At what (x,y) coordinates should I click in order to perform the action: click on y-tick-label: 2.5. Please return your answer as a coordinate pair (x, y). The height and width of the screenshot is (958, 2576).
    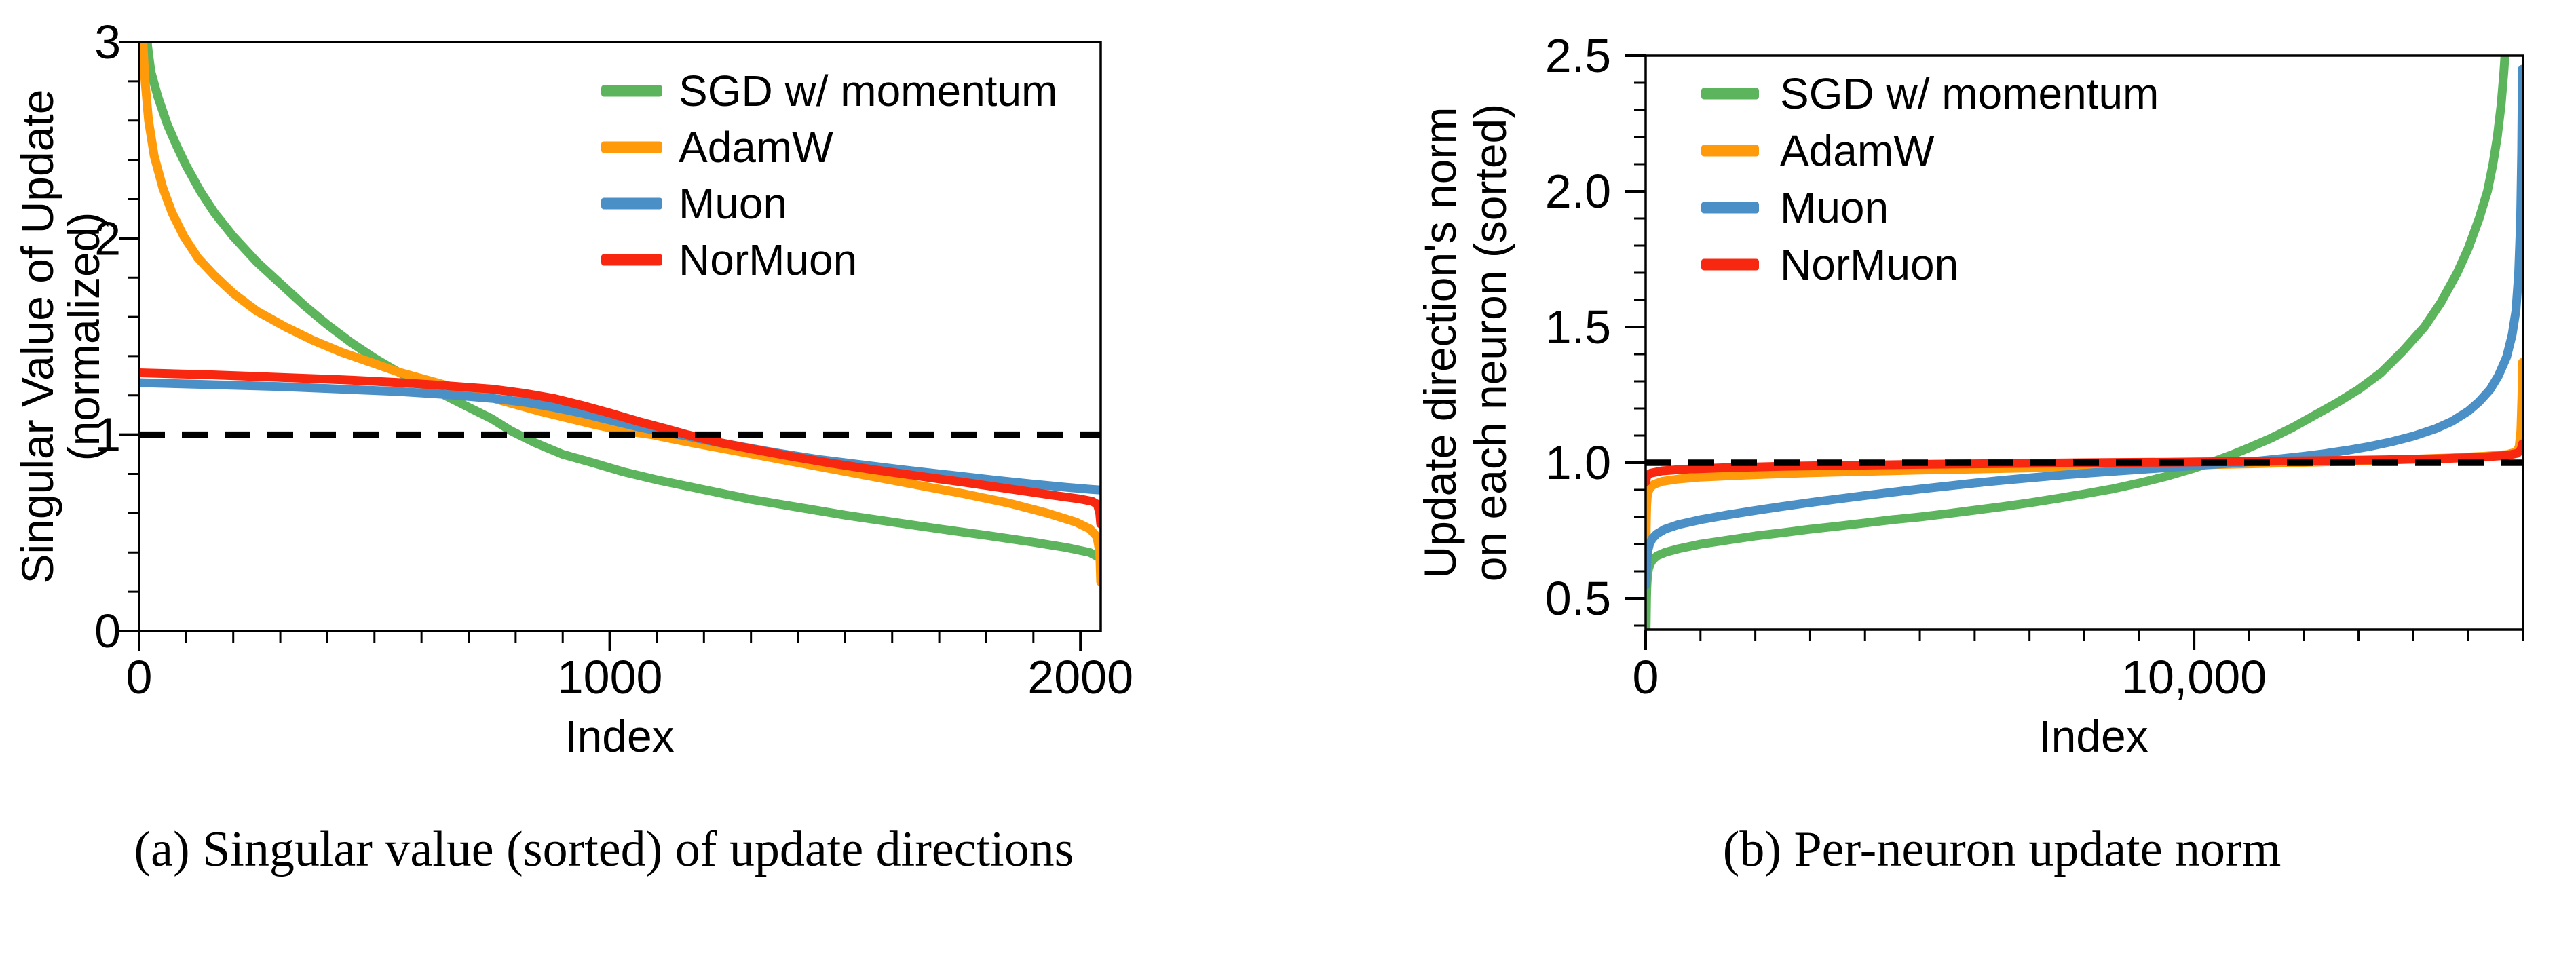
    Looking at the image, I should click on (1578, 55).